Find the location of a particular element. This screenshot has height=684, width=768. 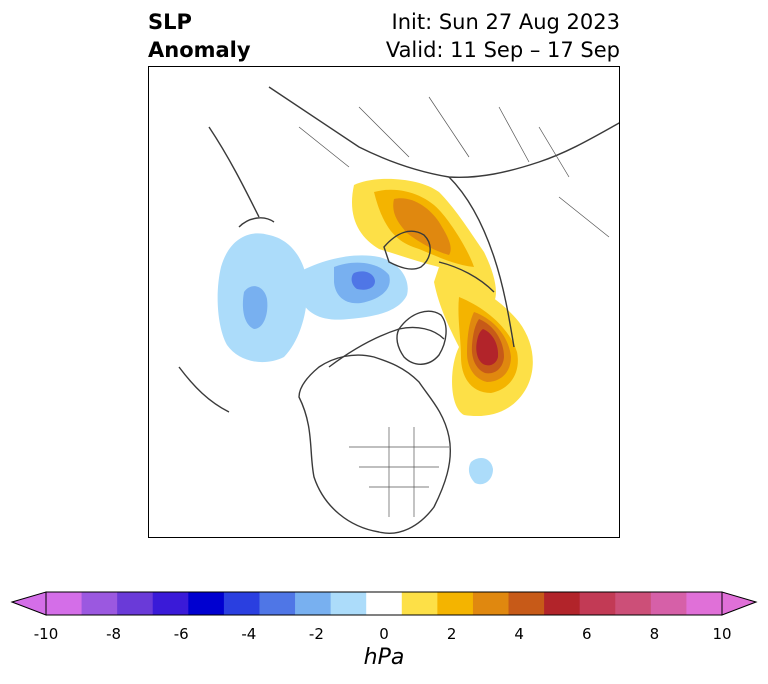

valid-range: Valid: 11 Sep – 17 Sep is located at coordinates (502, 50).